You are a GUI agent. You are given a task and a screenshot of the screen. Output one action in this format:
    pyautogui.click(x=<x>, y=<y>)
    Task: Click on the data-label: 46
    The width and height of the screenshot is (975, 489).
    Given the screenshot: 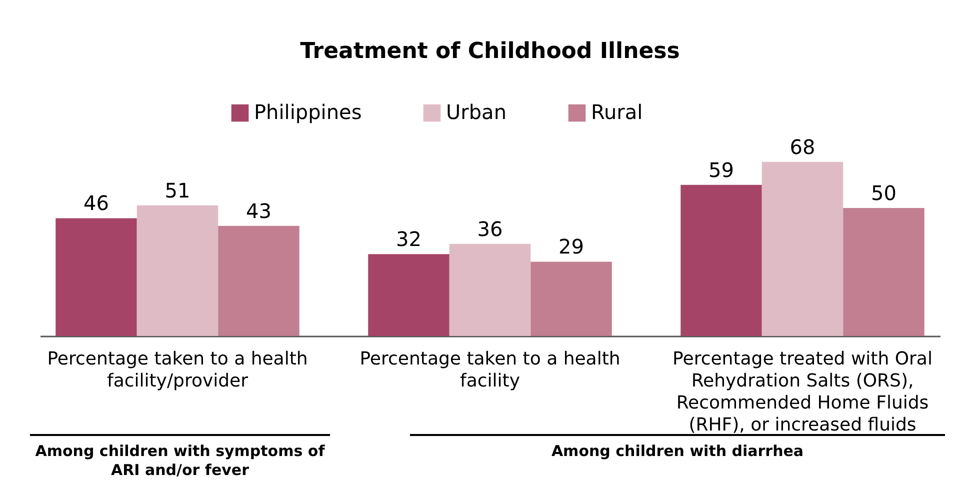 What is the action you would take?
    pyautogui.click(x=96, y=203)
    